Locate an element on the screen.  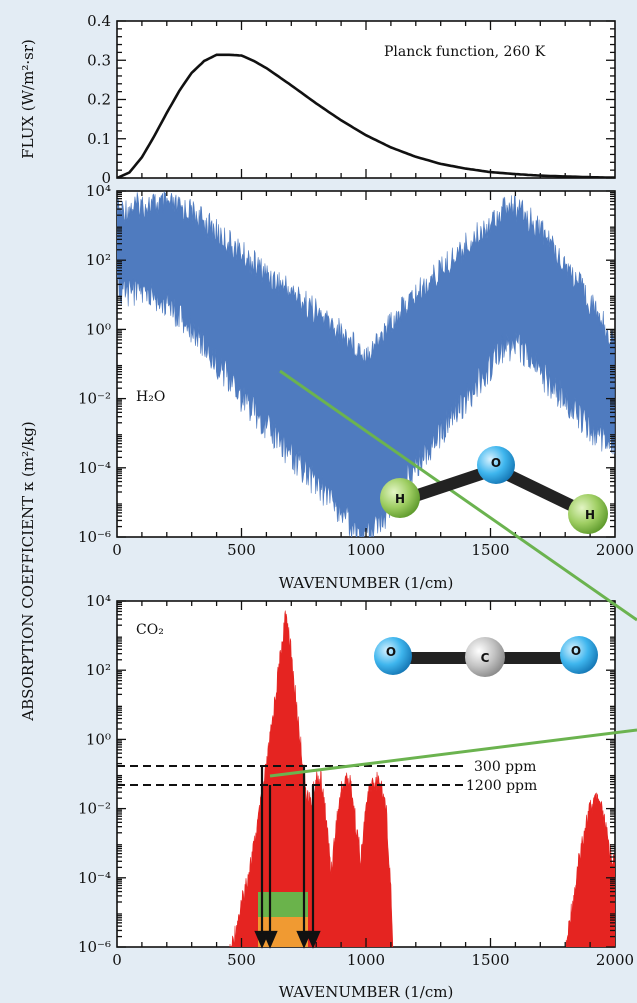
h2o-x-tick-label: 2000 is located at coordinates (615, 550).